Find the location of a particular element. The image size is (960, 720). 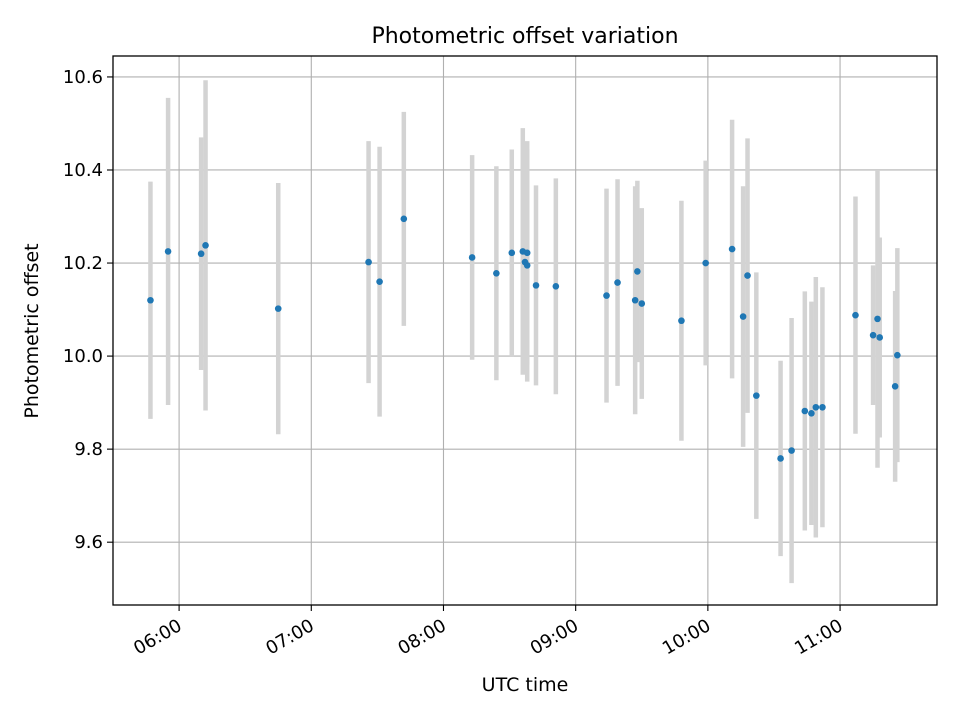

y-tick-label: 10.4 is located at coordinates (83, 170).